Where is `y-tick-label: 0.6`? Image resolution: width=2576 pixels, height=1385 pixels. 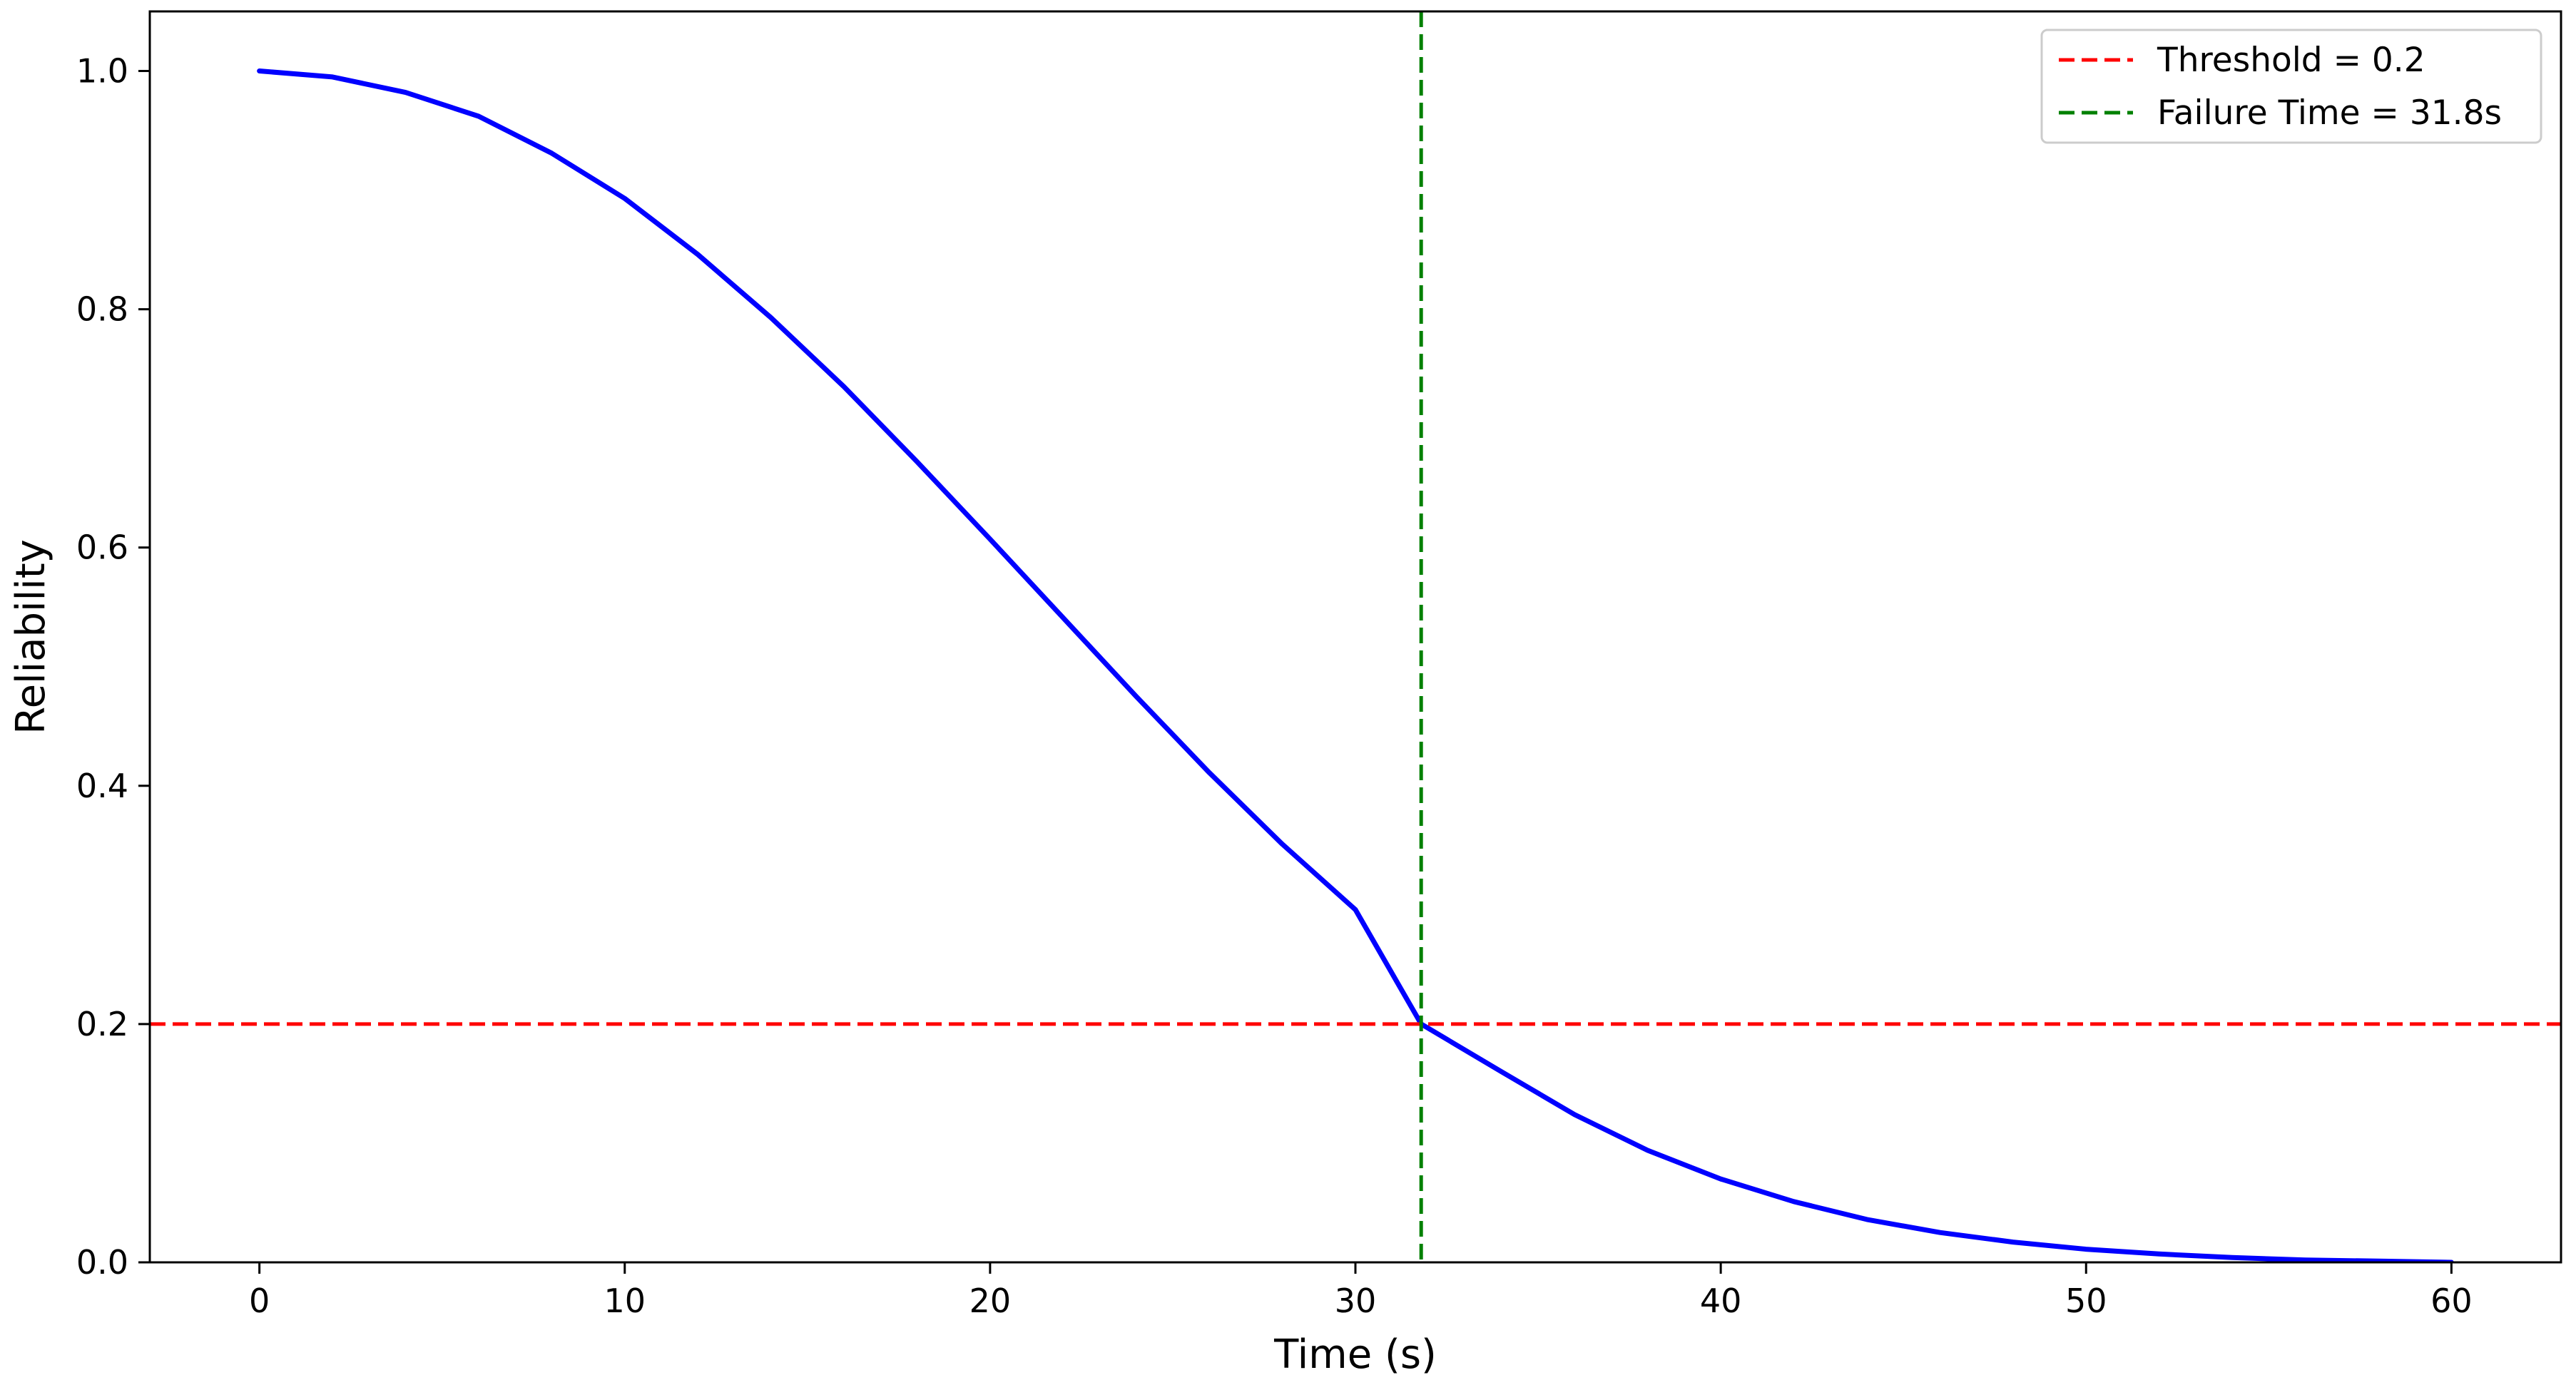
y-tick-label: 0.6 is located at coordinates (102, 547).